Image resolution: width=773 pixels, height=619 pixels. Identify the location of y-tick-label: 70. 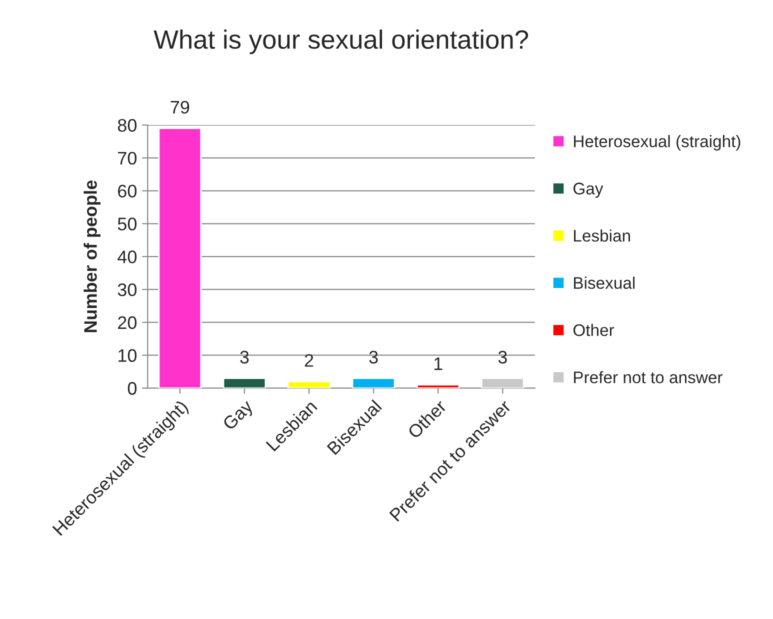
(127, 158).